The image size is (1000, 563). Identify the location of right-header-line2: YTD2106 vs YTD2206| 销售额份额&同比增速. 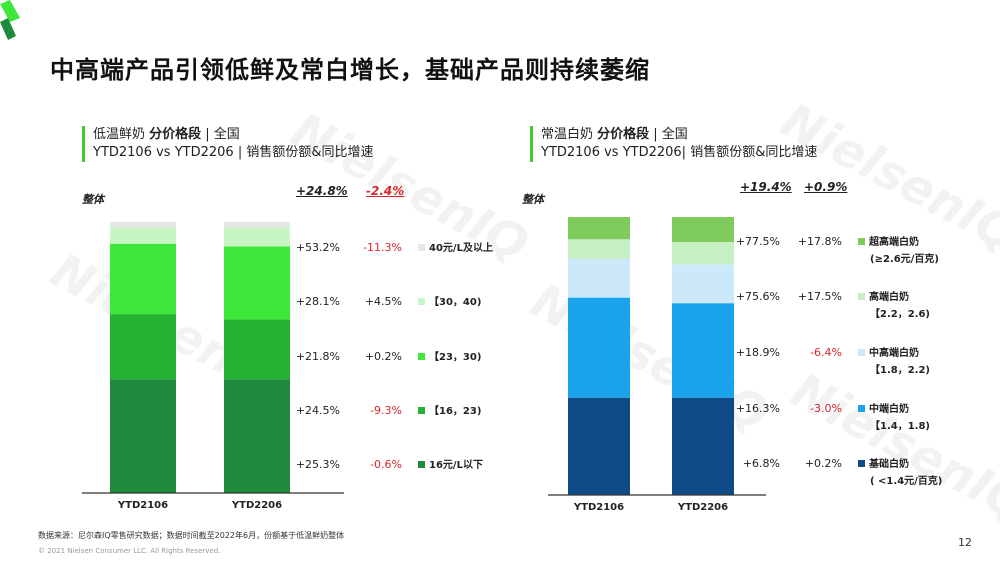
(679, 152).